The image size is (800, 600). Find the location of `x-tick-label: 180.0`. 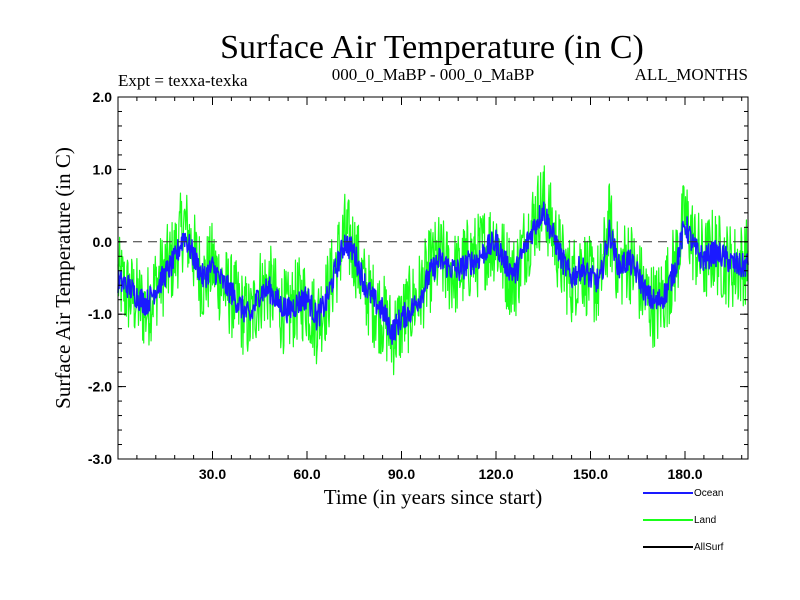

x-tick-label: 180.0 is located at coordinates (684, 474).